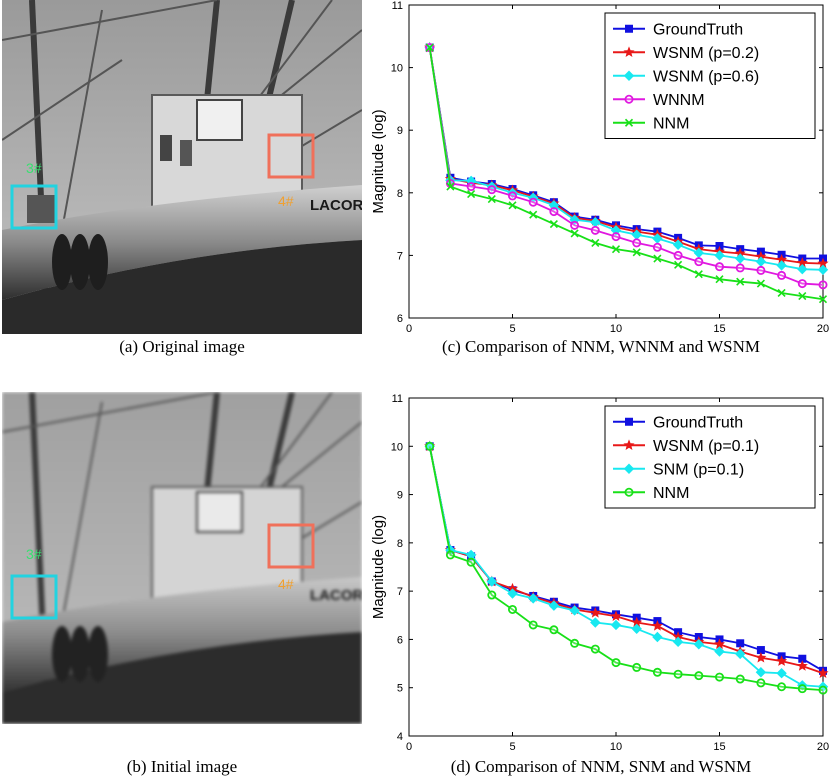 The height and width of the screenshot is (780, 830). What do you see at coordinates (182, 346) in the screenshot?
I see `caption-a: (a) Original image` at bounding box center [182, 346].